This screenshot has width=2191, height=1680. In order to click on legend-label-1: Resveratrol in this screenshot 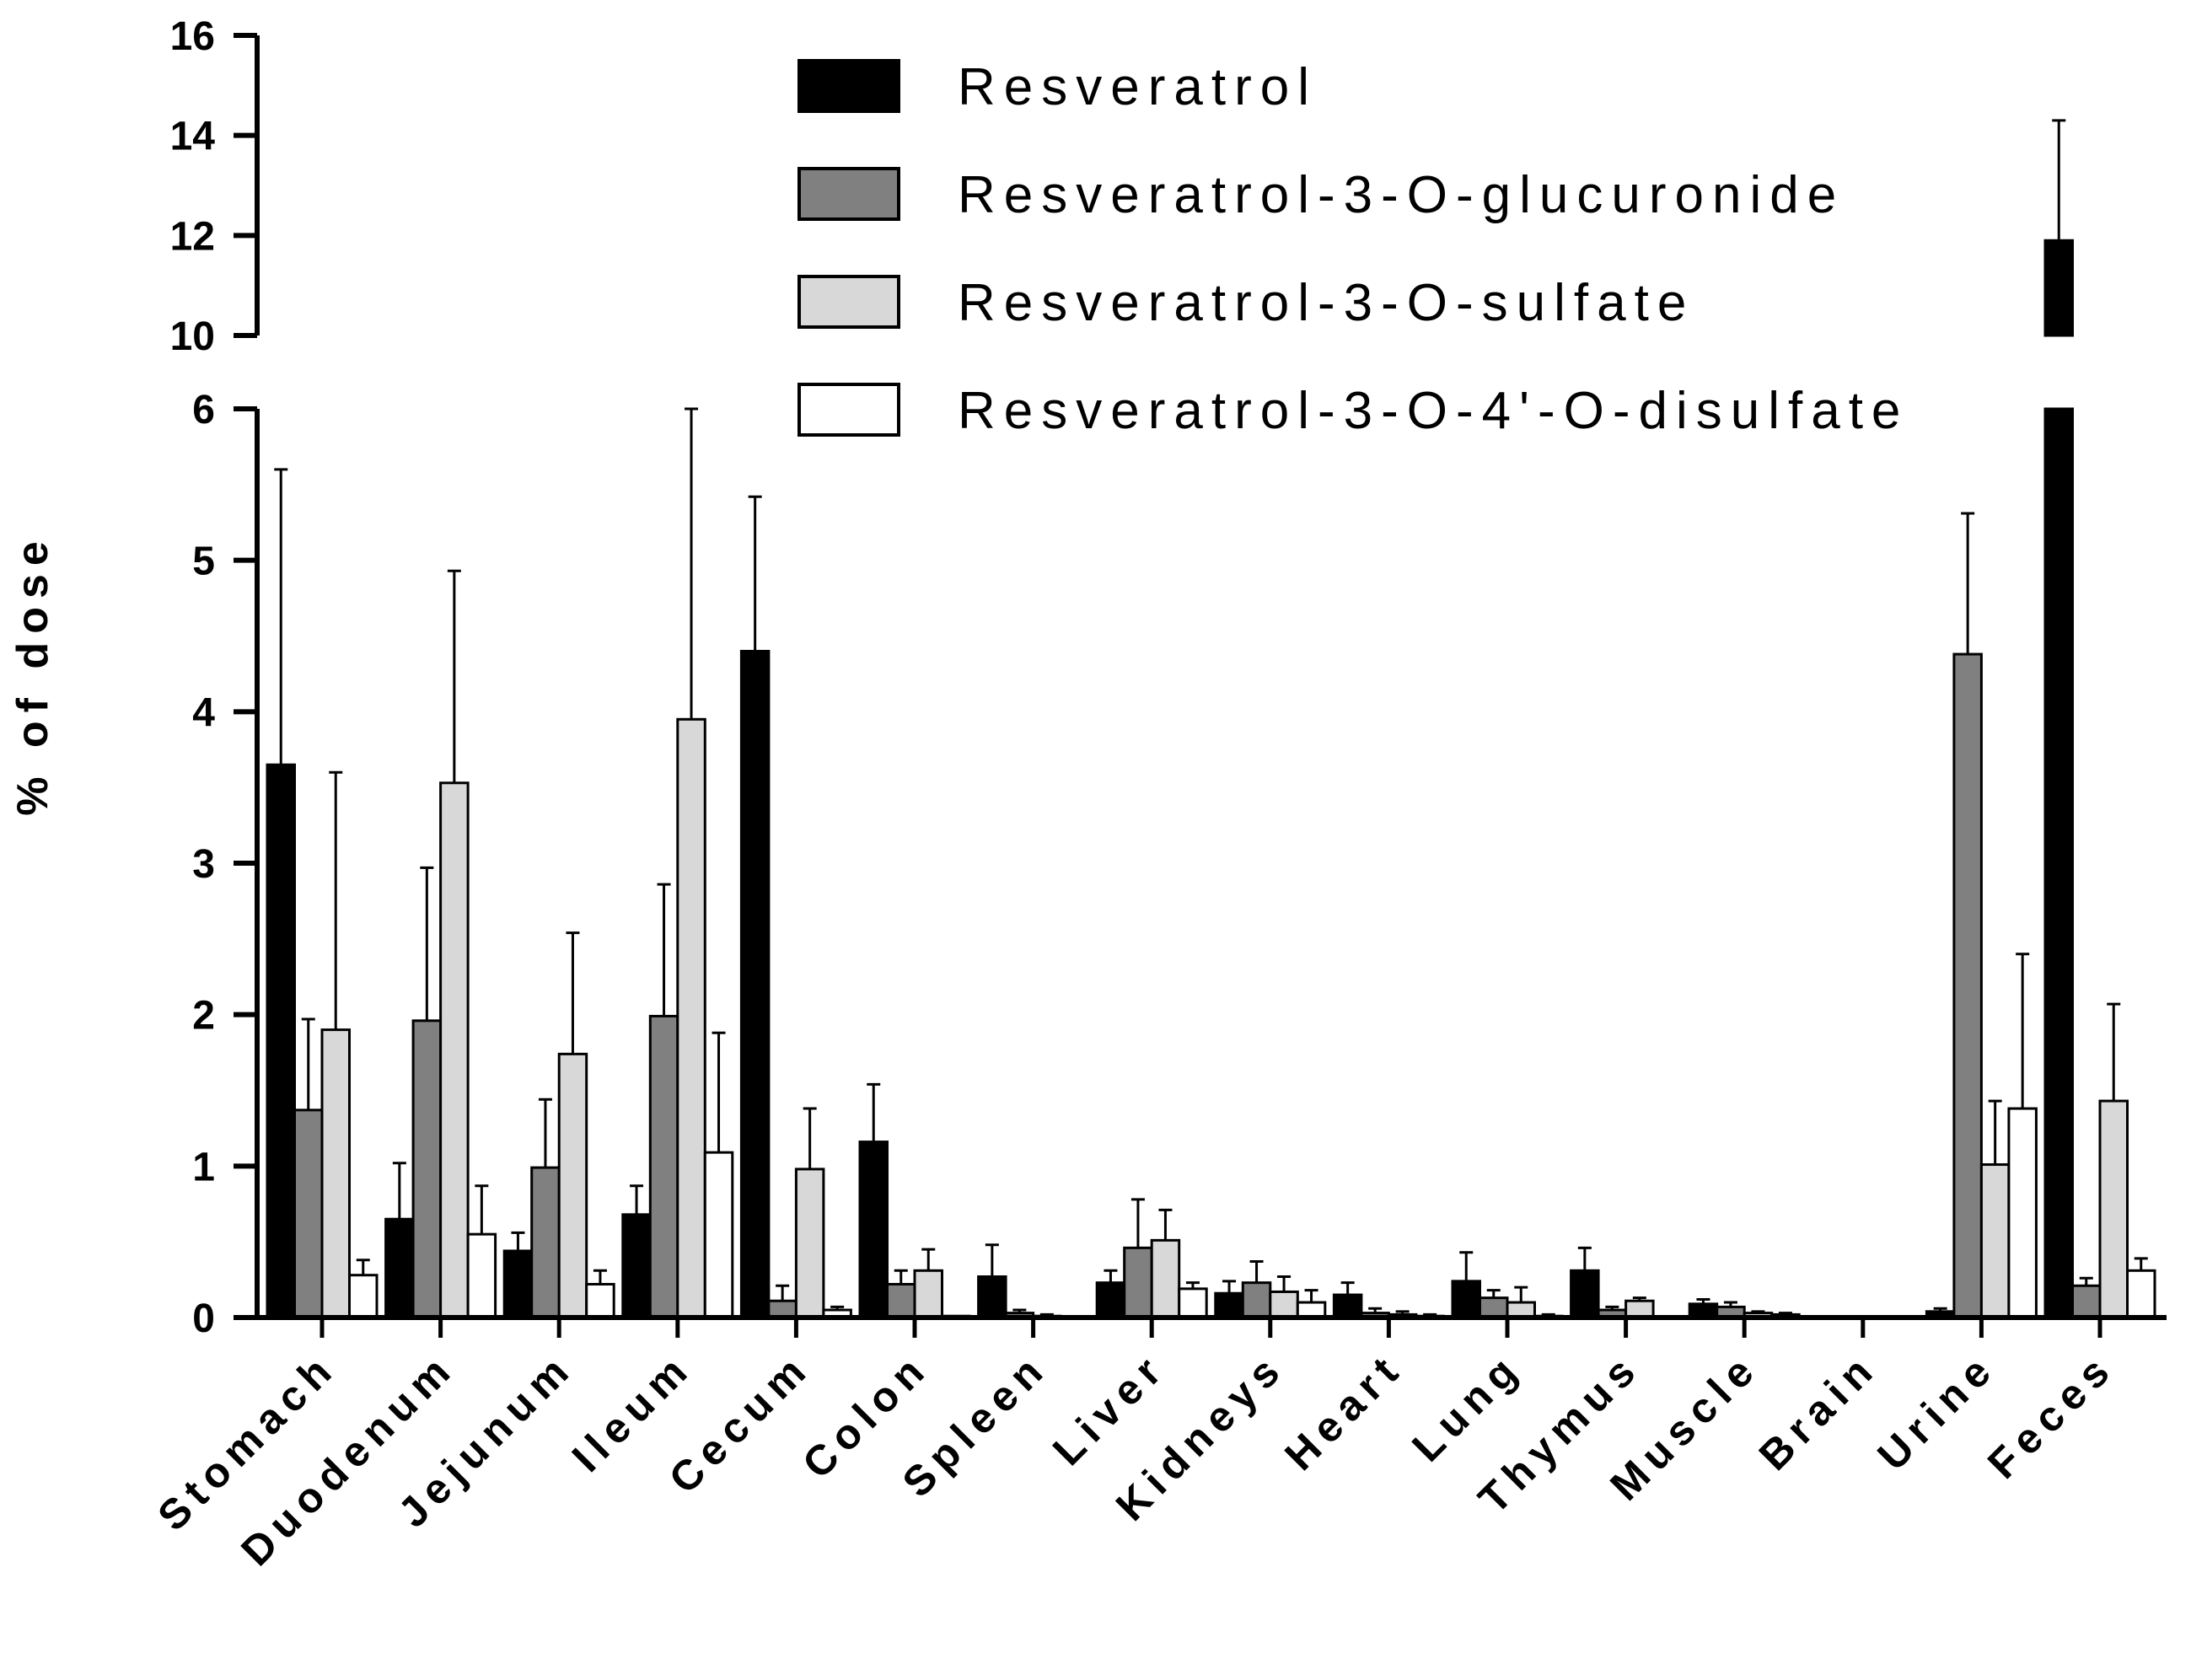, I will do `click(1138, 87)`.